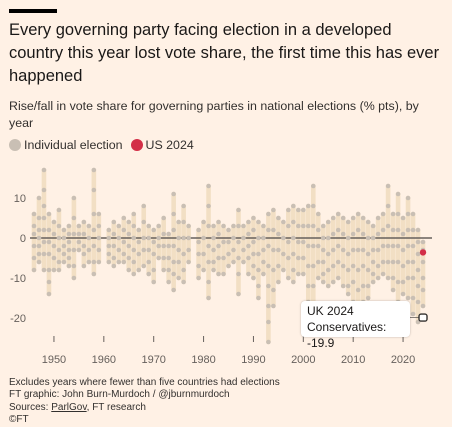 The height and width of the screenshot is (427, 452). What do you see at coordinates (66, 145) in the screenshot?
I see `legend-item-individual: Individual election` at bounding box center [66, 145].